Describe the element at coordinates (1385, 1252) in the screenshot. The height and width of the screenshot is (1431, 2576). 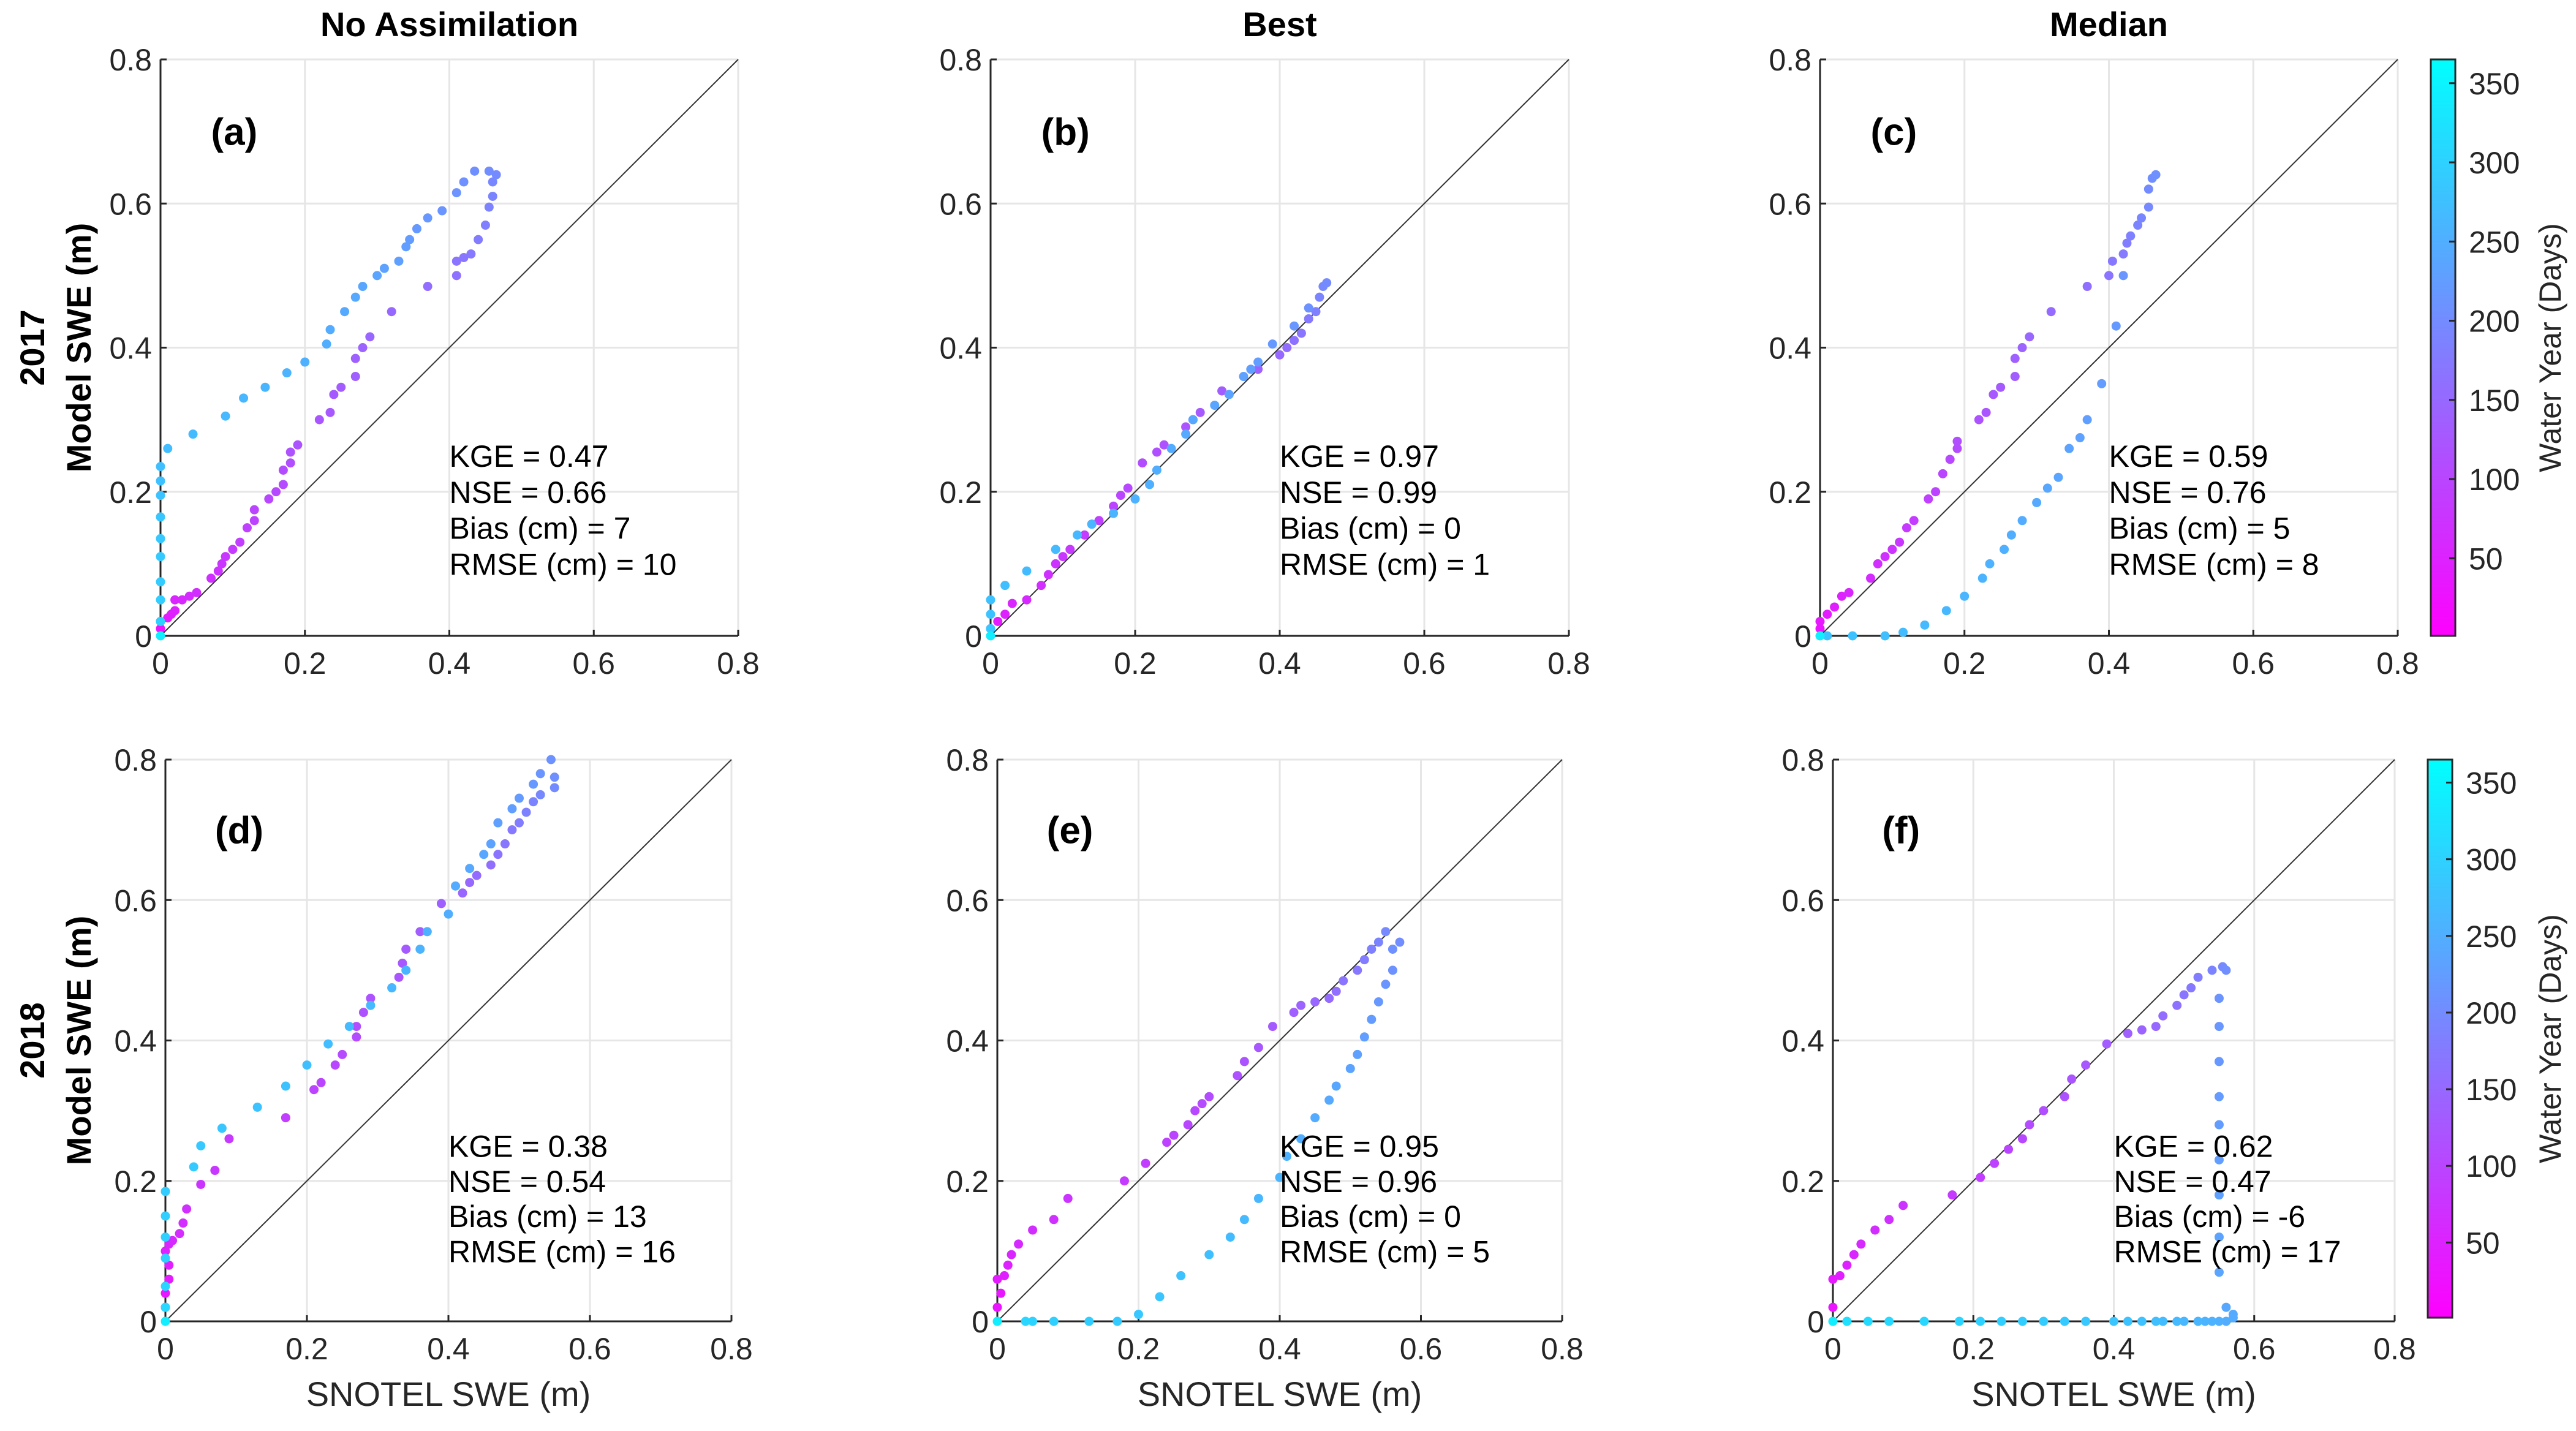
I see `stat-text: RMSE (cm) = 5` at that location.